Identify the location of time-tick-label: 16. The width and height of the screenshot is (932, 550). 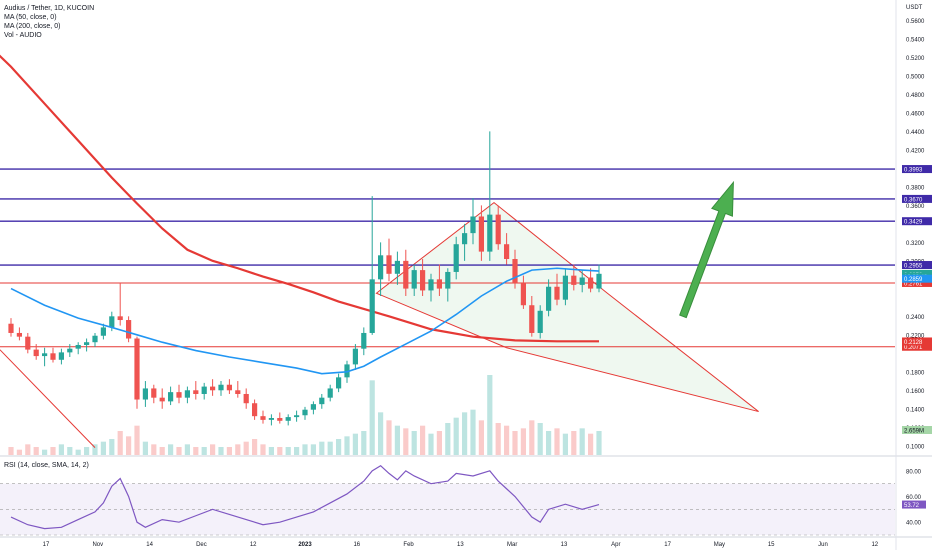
(356, 545).